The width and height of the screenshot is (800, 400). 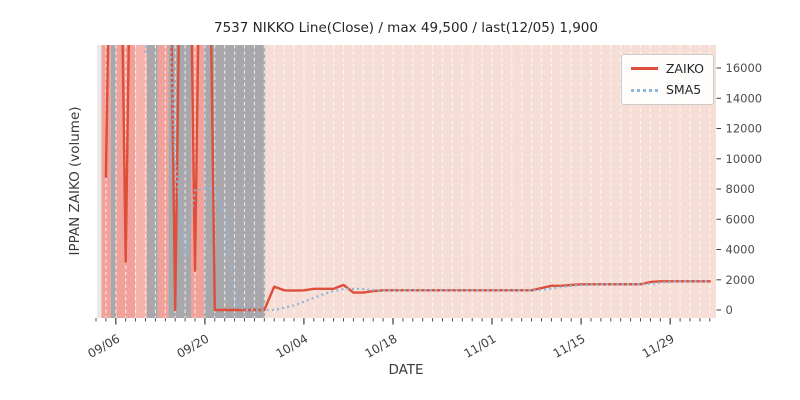 What do you see at coordinates (141, 181) in the screenshot?
I see `background-band-salmon_light` at bounding box center [141, 181].